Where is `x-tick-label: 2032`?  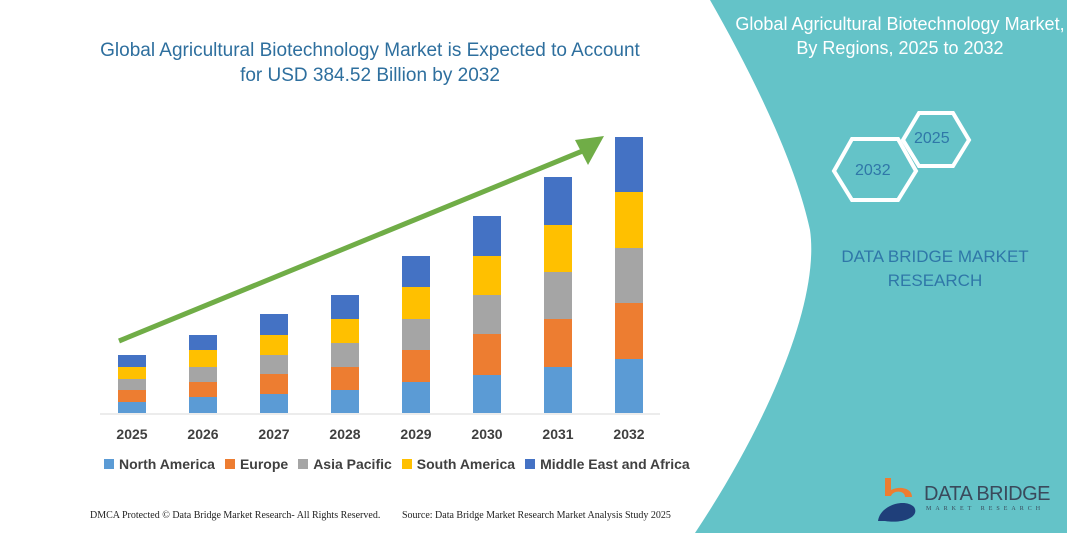 x-tick-label: 2032 is located at coordinates (629, 434).